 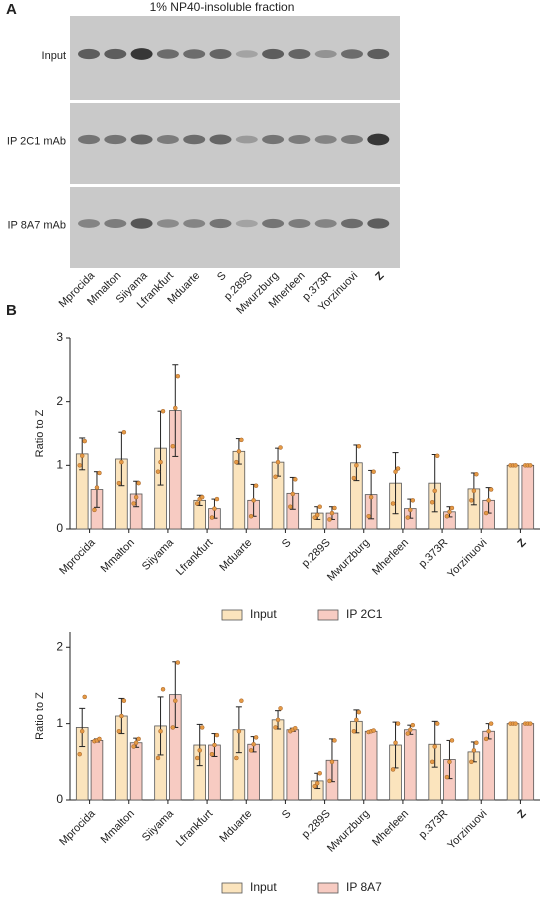 What do you see at coordinates (36, 141) in the screenshot?
I see `row-label: IP 2C1 mAb` at bounding box center [36, 141].